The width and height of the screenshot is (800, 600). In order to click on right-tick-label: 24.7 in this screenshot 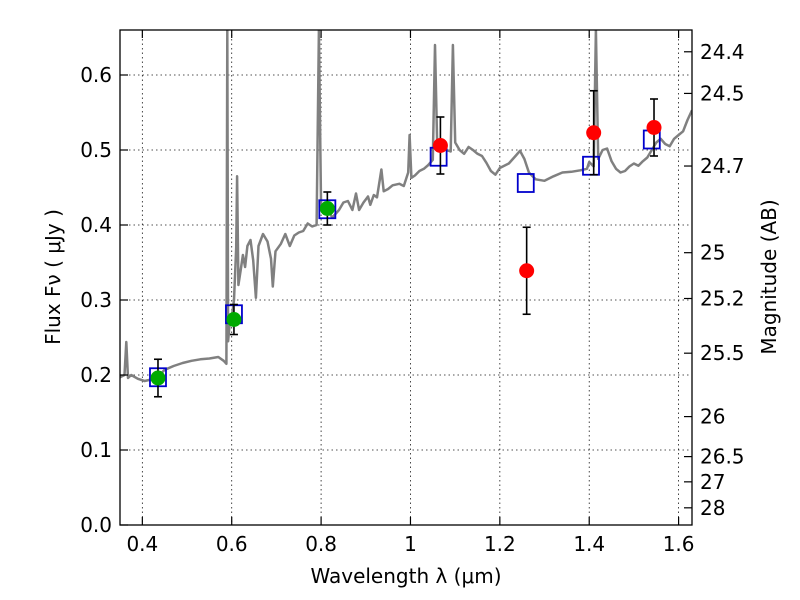, I will do `click(722, 166)`.